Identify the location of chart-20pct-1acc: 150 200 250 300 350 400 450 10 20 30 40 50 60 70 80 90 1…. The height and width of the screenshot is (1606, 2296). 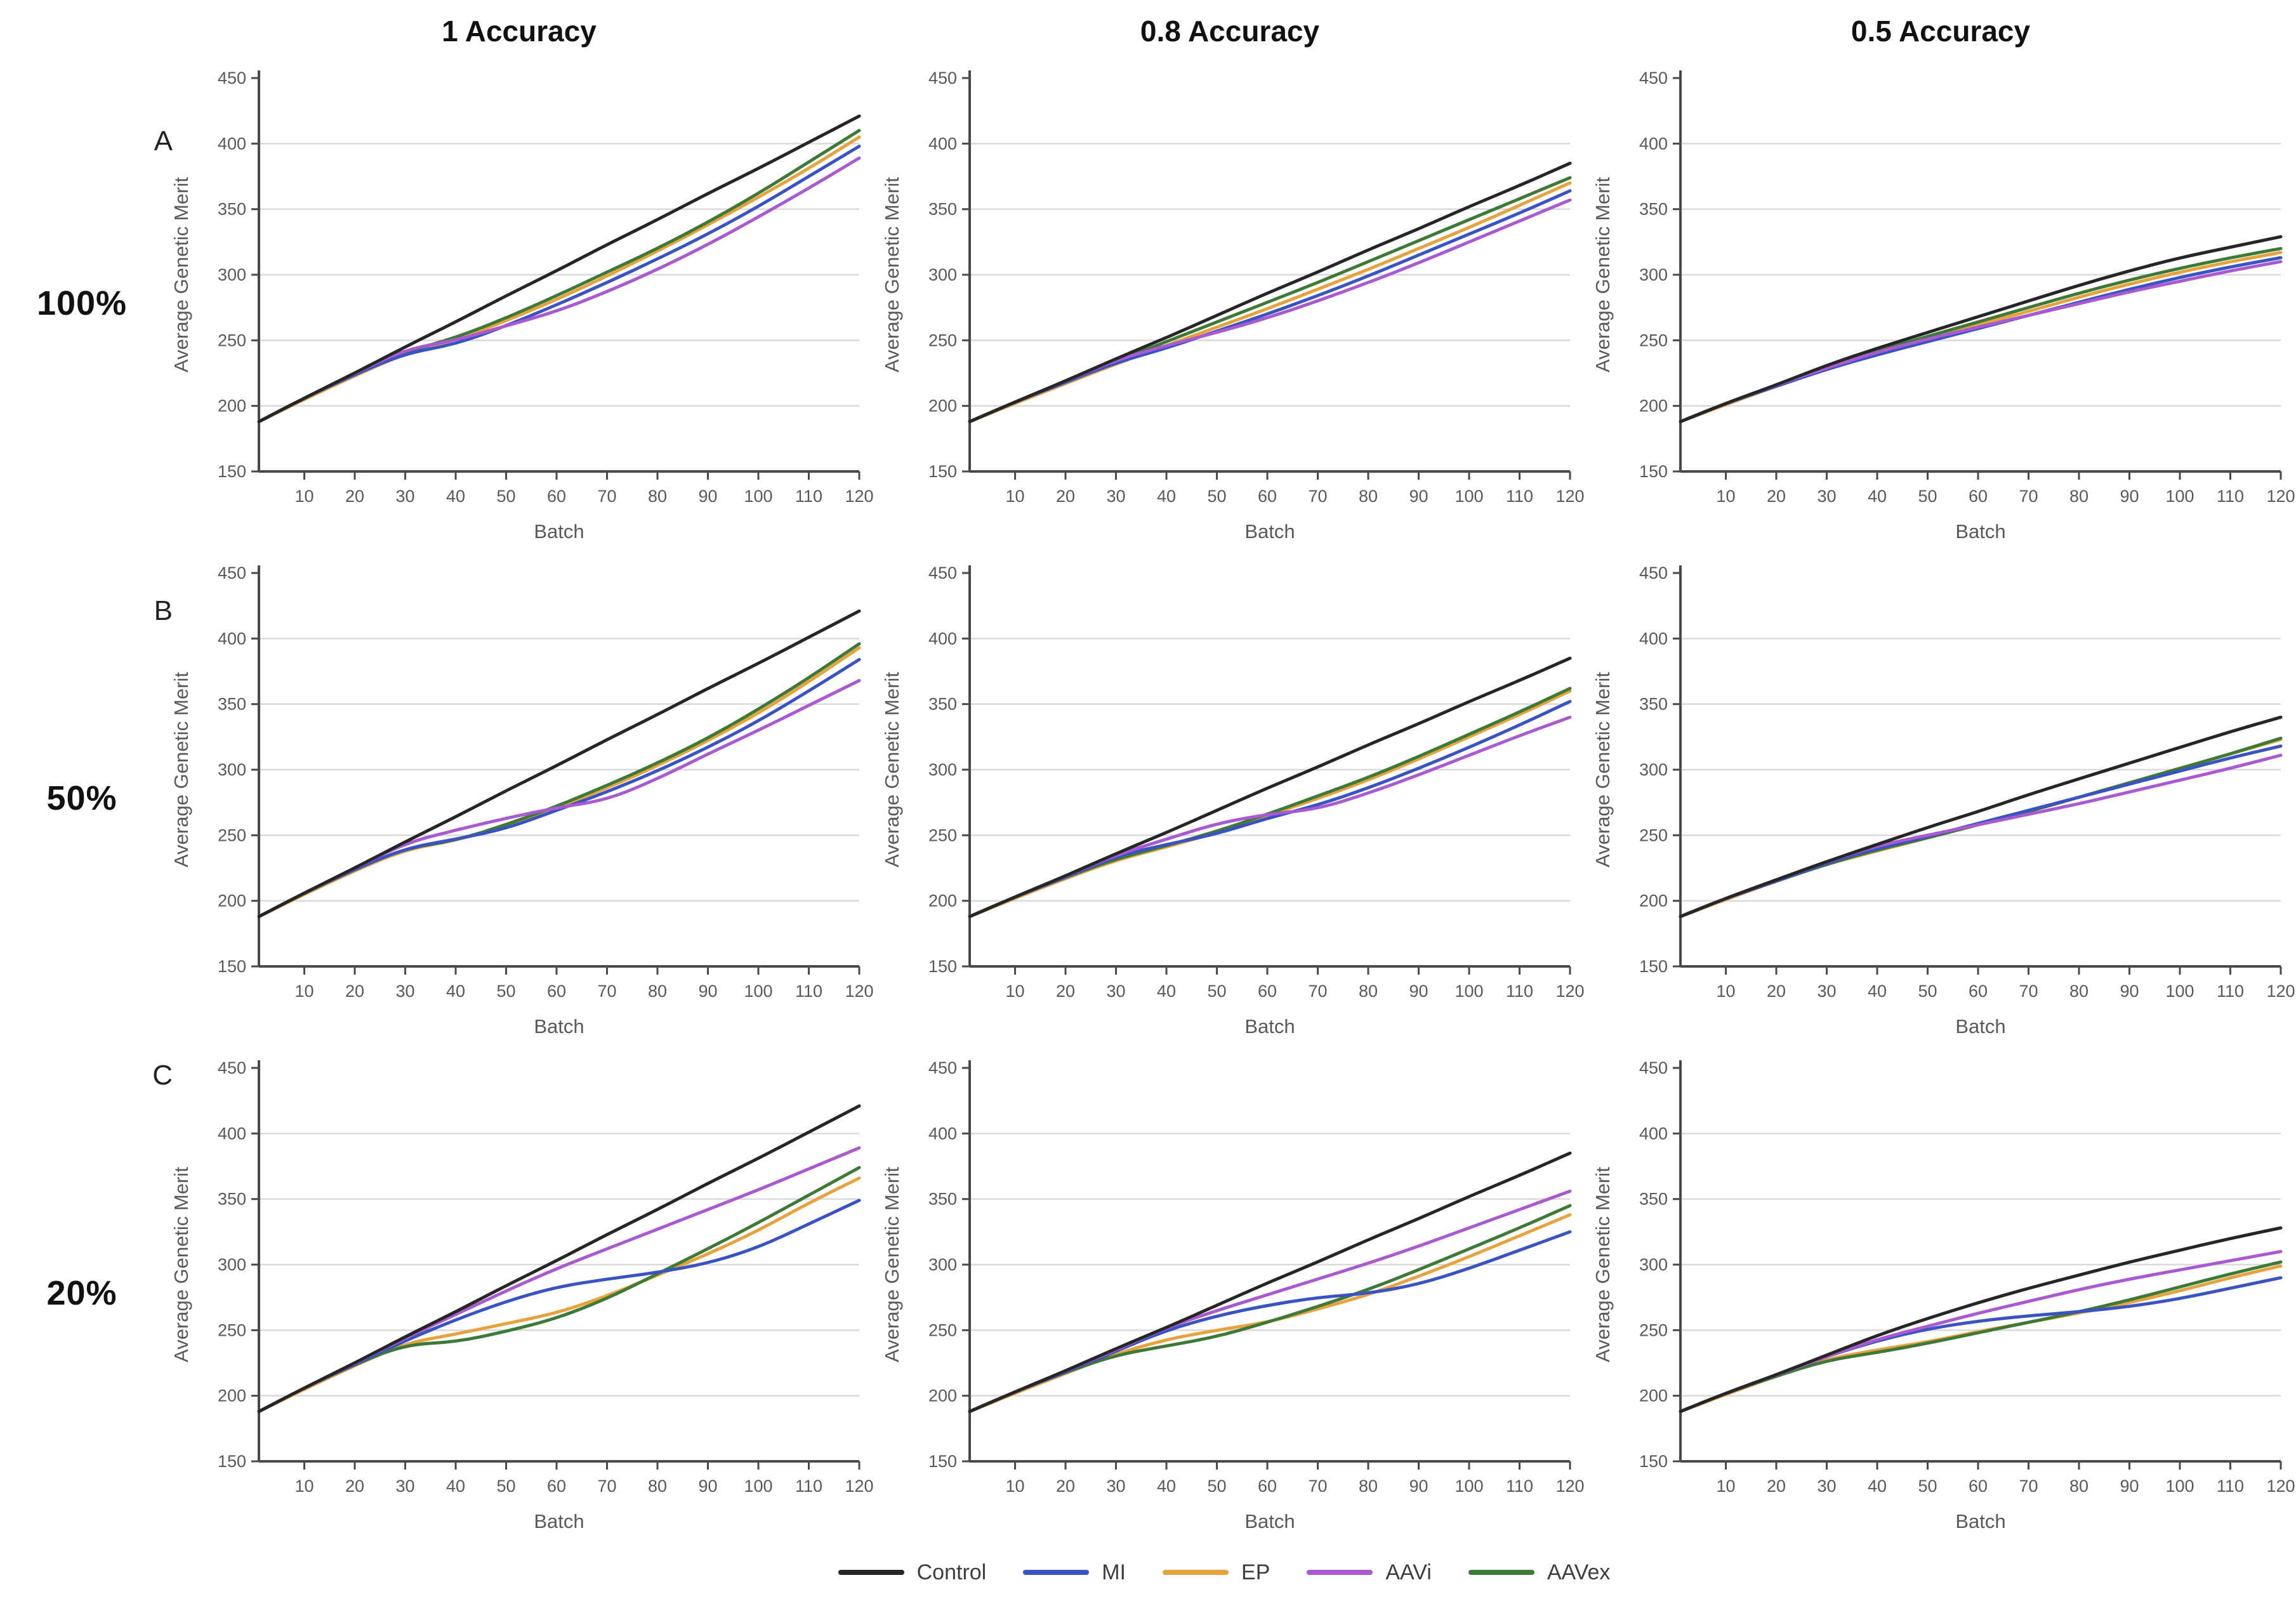
(519, 1293).